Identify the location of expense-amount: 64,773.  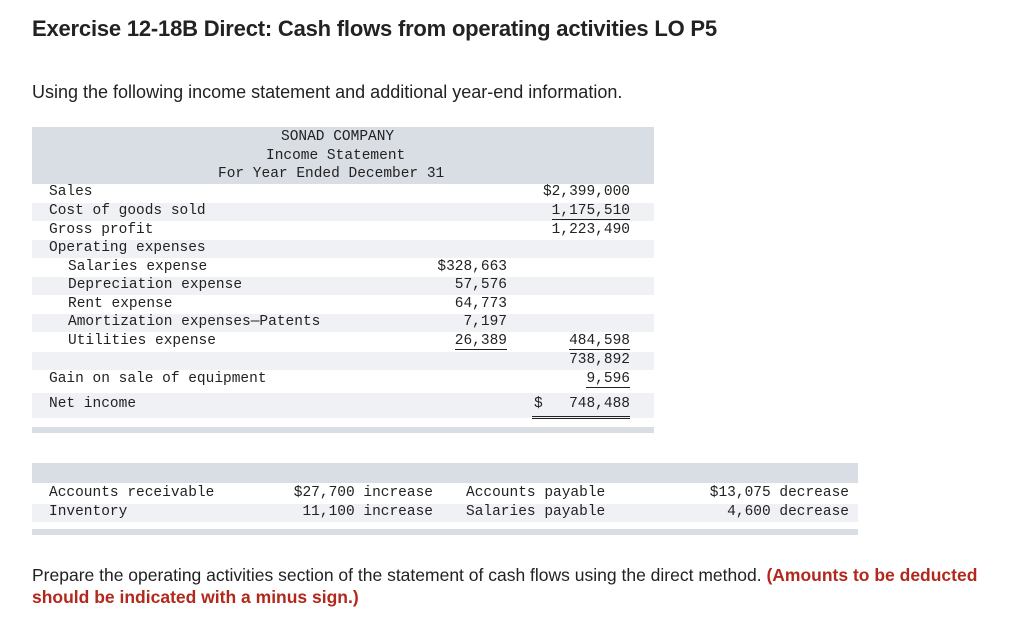
(480, 304).